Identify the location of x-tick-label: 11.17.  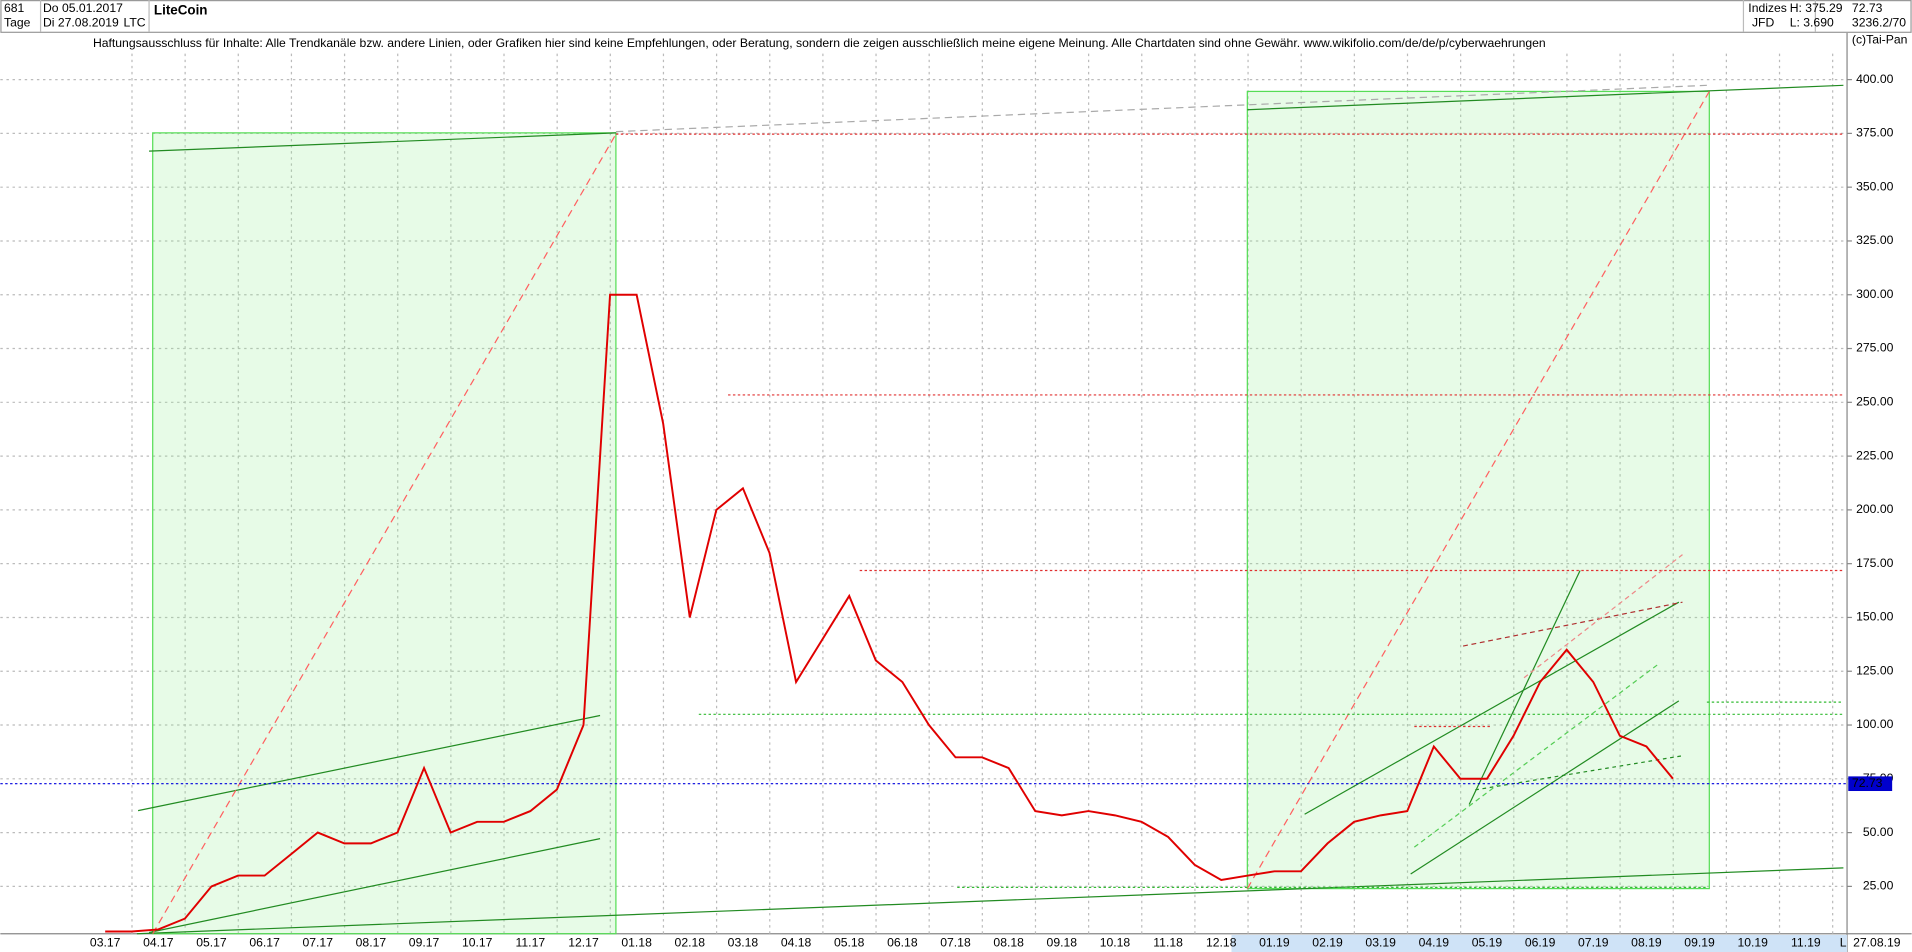
(531, 943).